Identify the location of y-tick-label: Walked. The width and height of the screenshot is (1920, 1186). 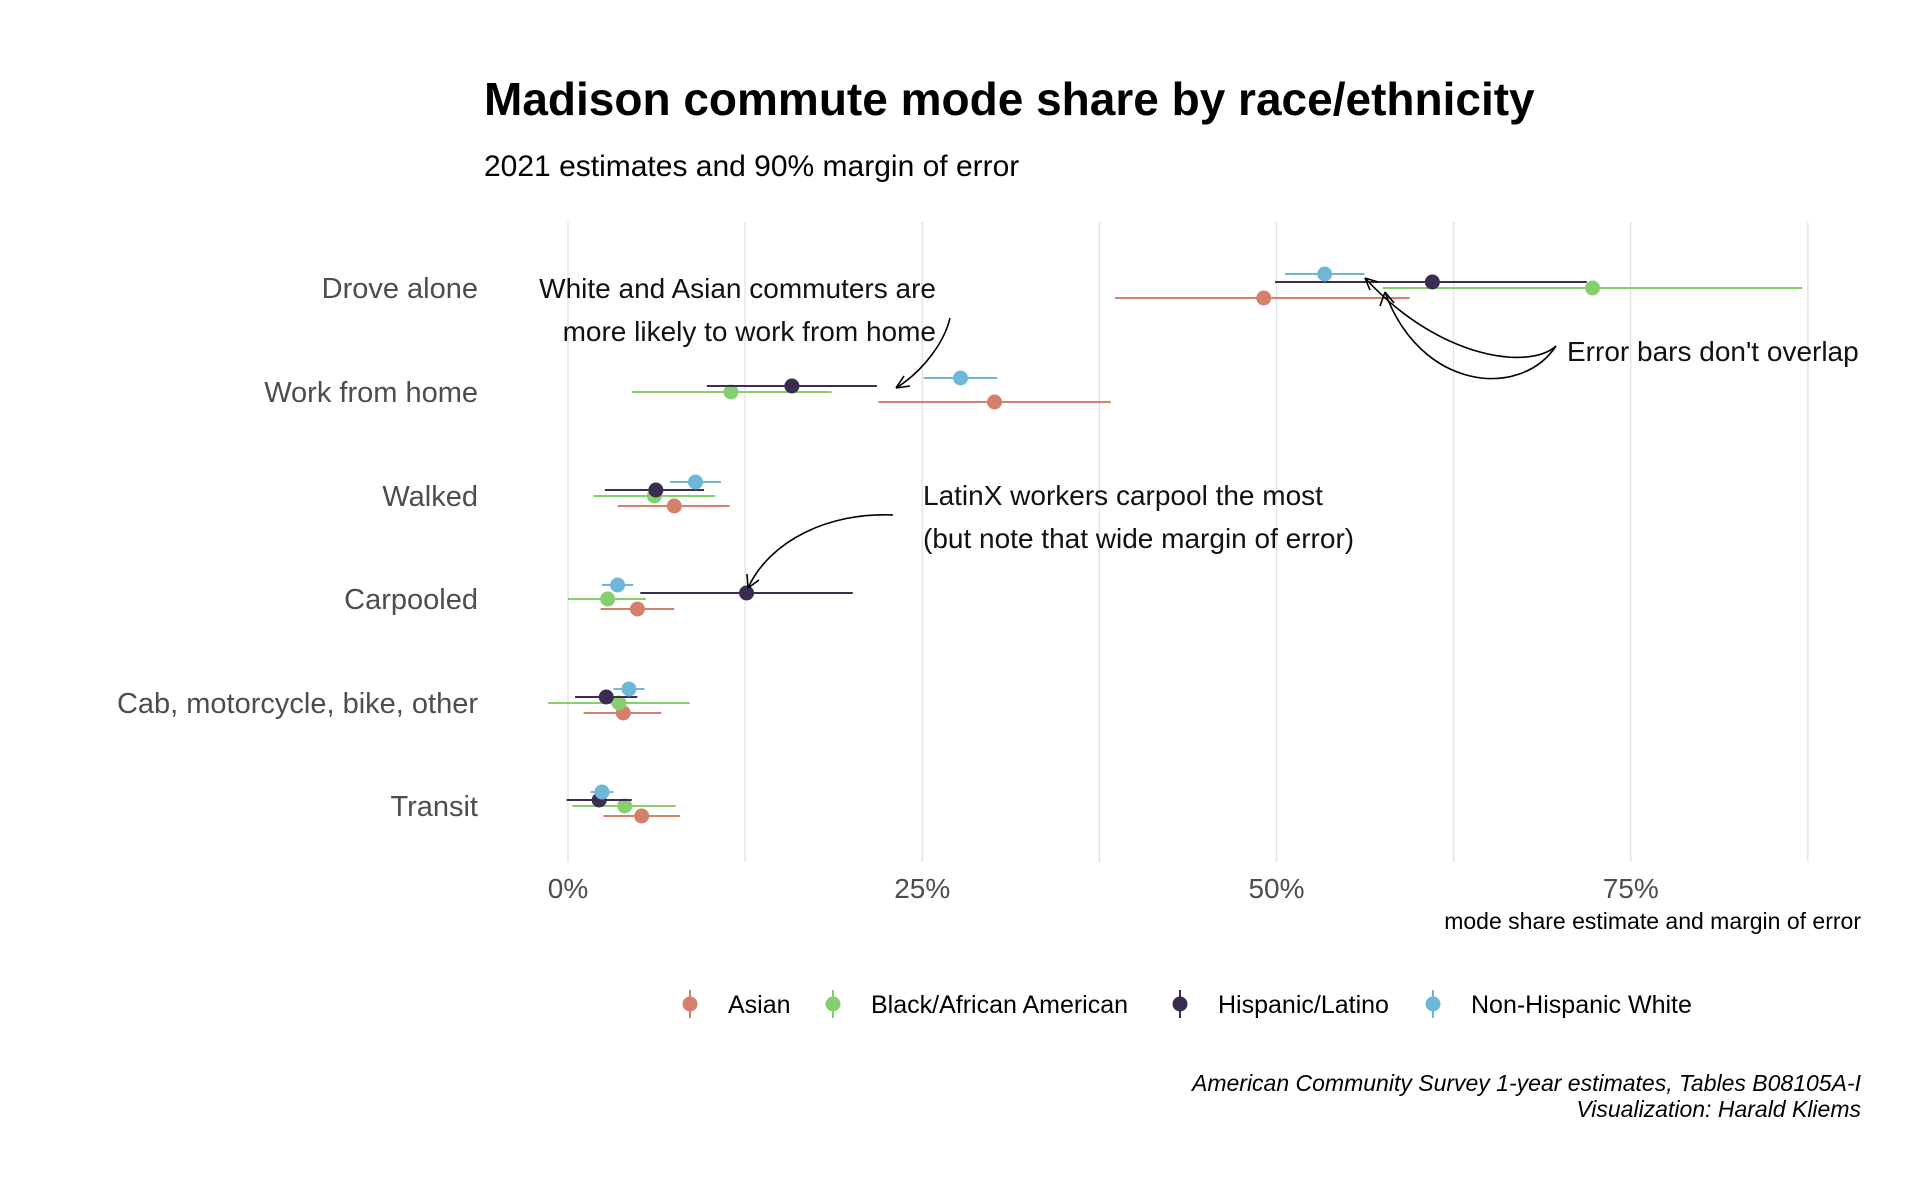
(430, 497).